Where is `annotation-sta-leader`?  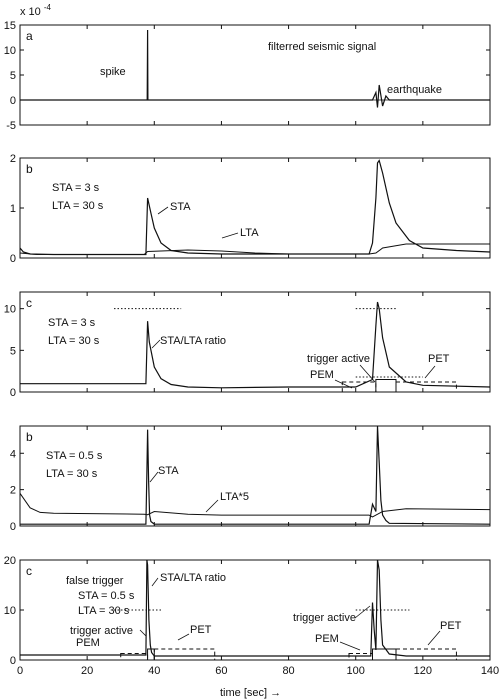
annotation-sta-leader is located at coordinates (163, 210).